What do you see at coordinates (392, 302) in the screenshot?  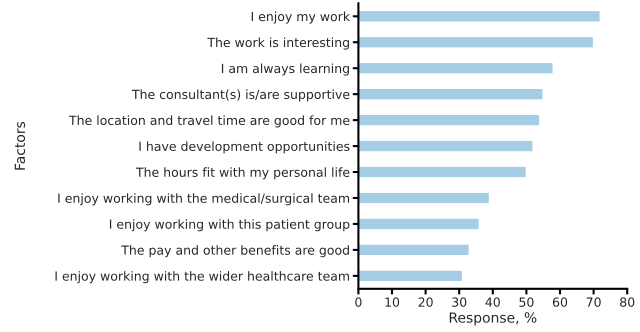 I see `x-tick-label: 10` at bounding box center [392, 302].